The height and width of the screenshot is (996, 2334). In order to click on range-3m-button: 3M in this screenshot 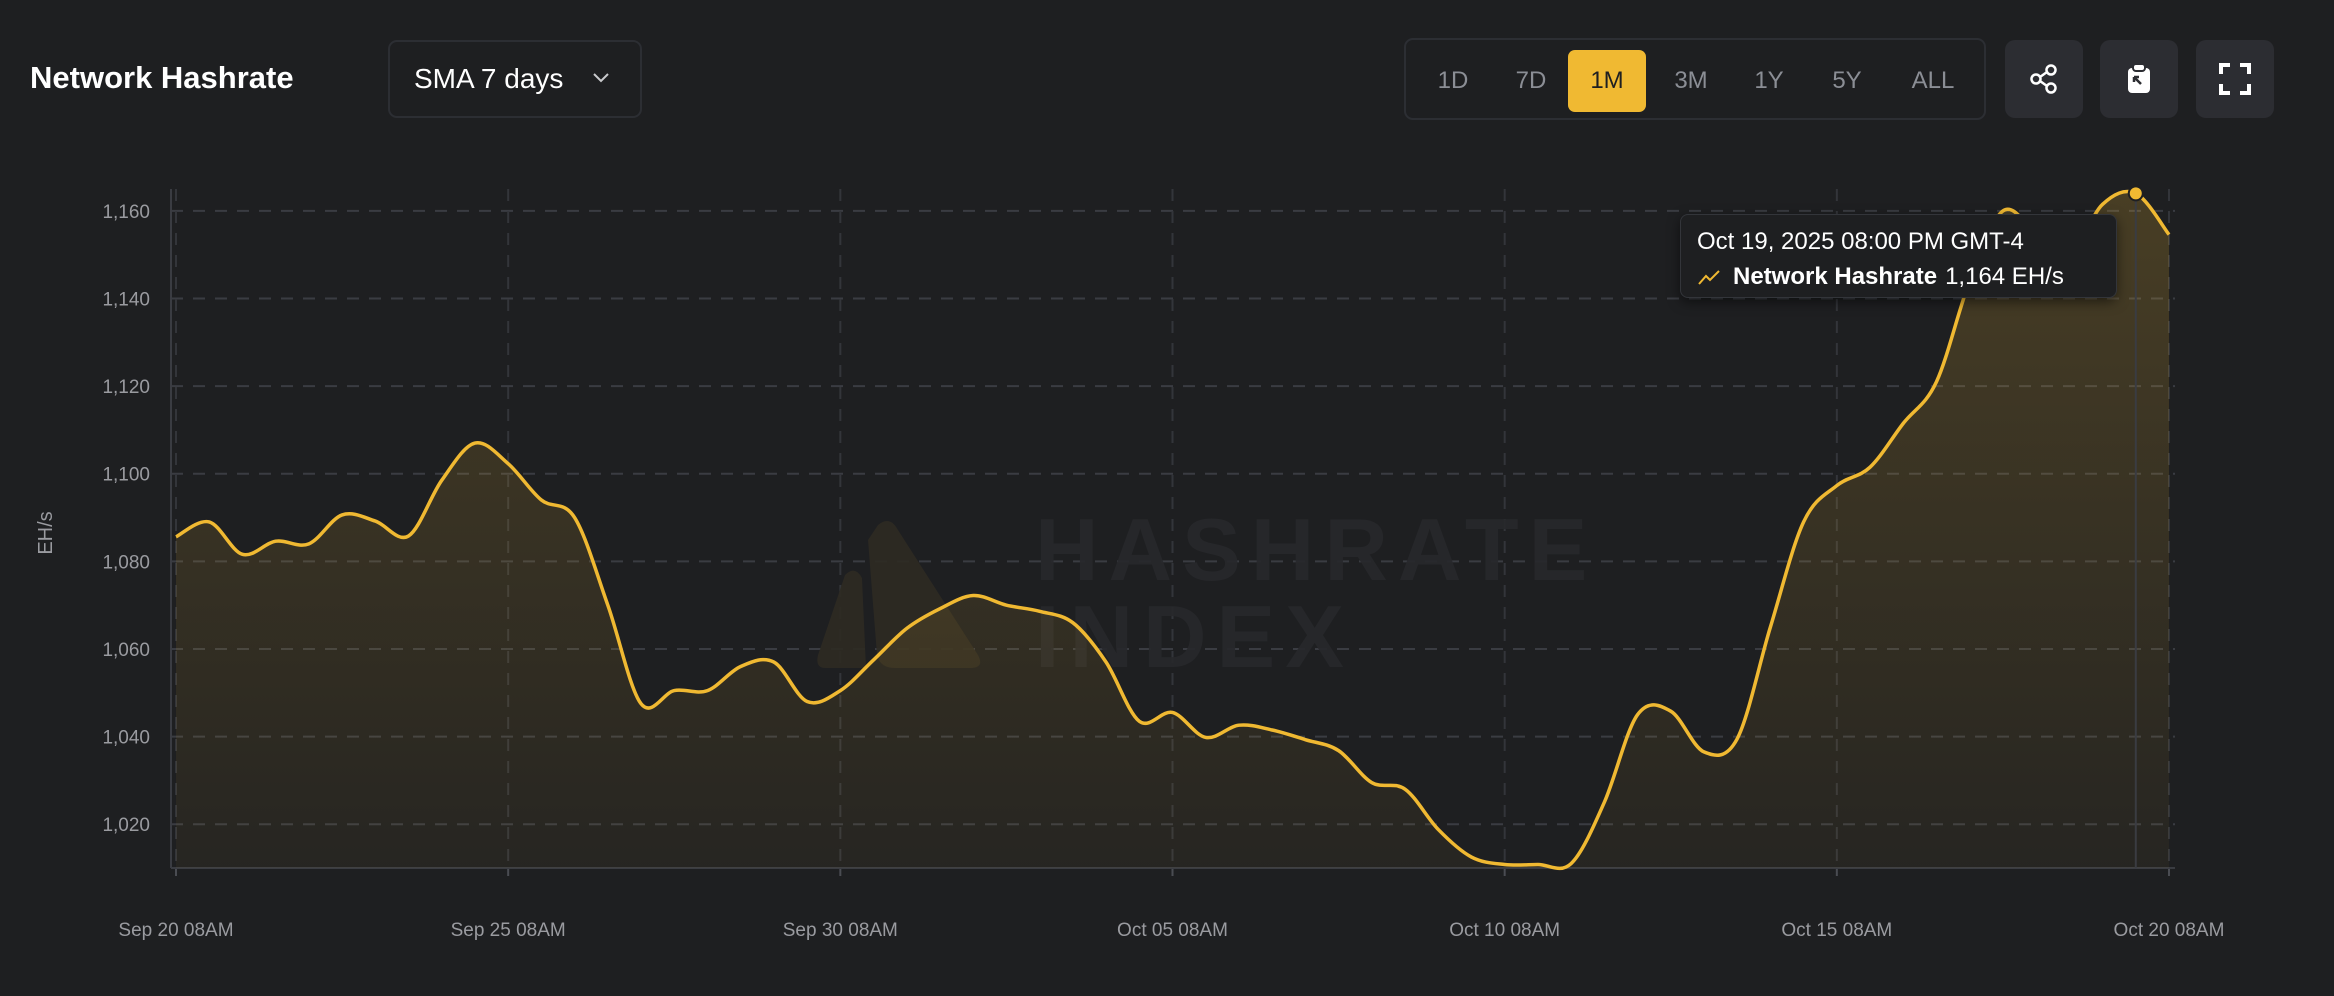, I will do `click(1691, 80)`.